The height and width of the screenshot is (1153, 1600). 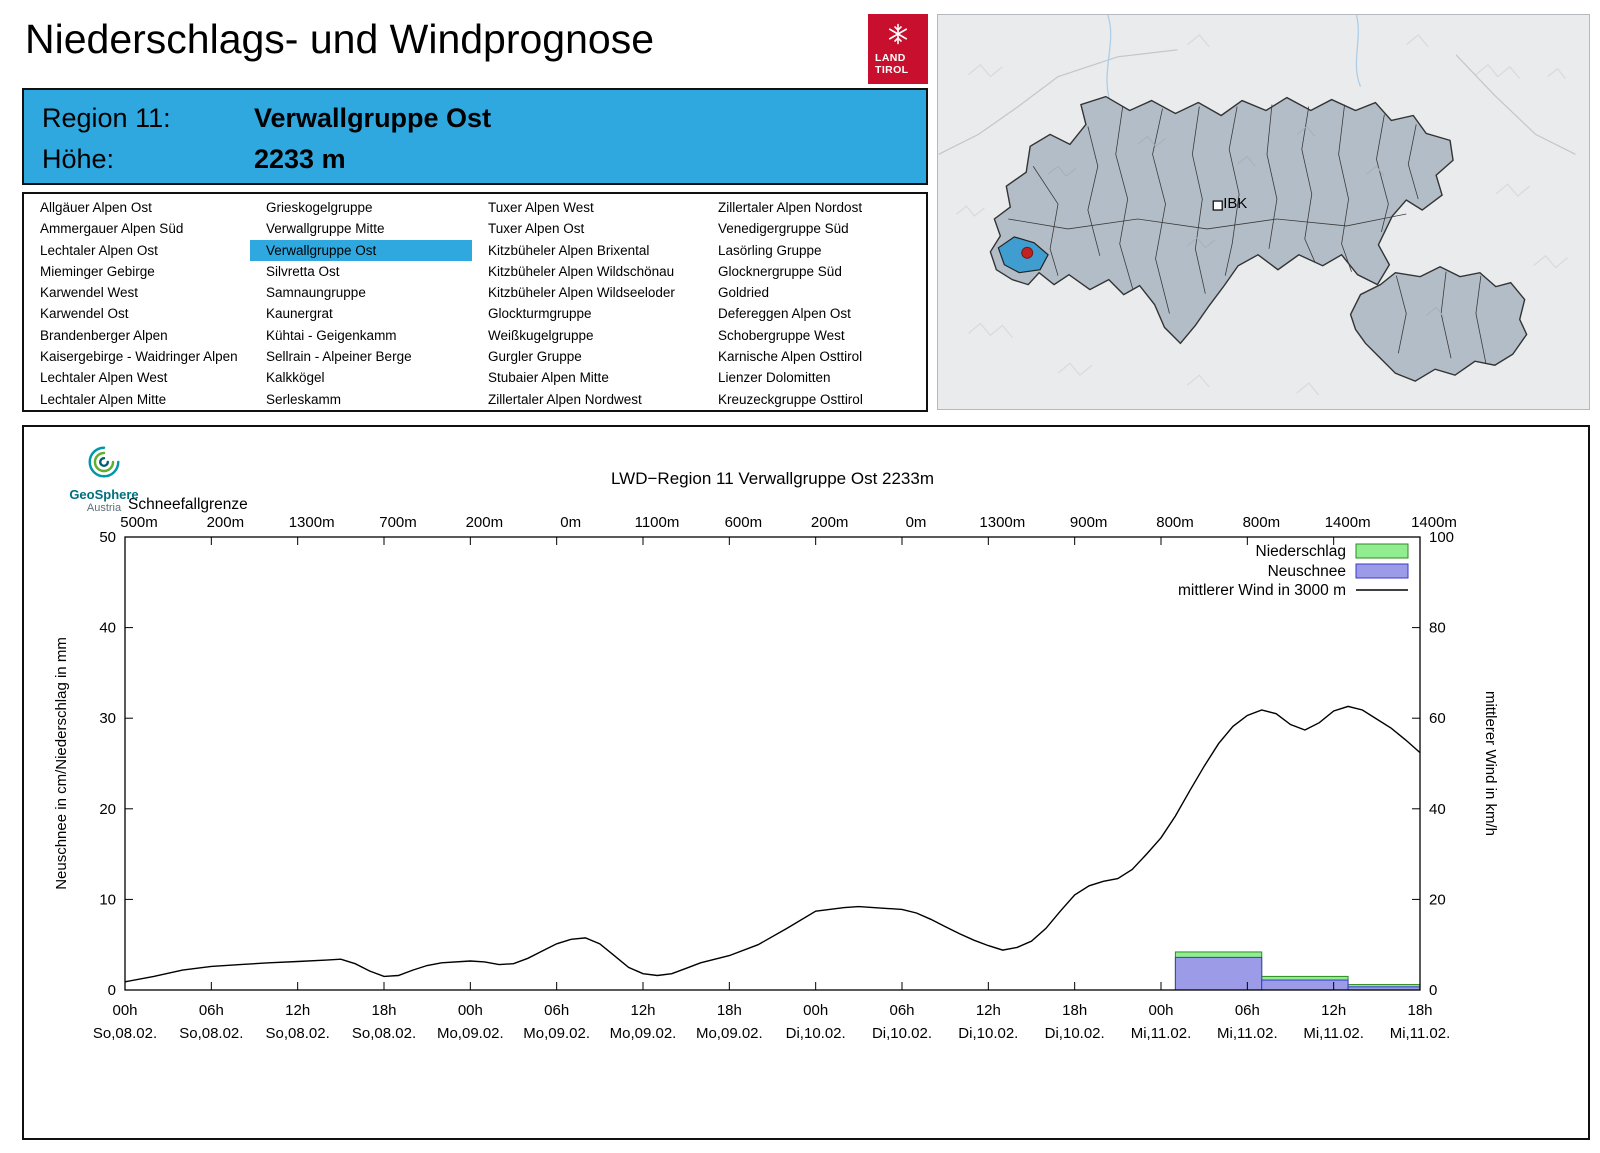 I want to click on snowline-value: 0m, so click(x=916, y=522).